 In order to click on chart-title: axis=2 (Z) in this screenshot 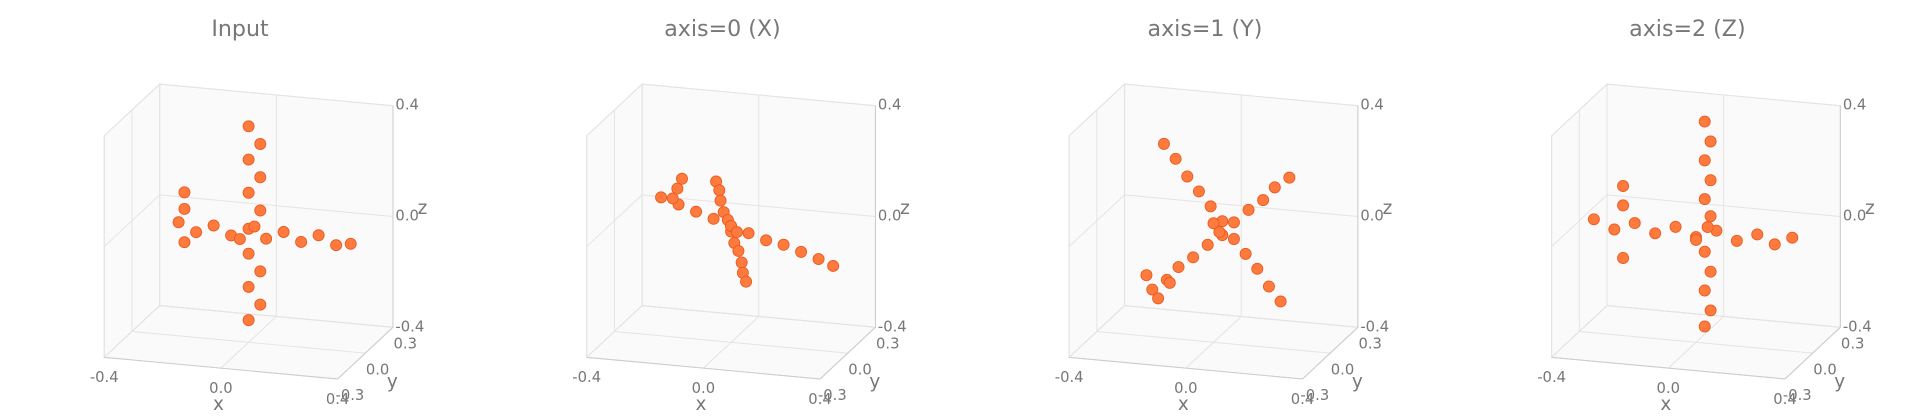, I will do `click(1687, 29)`.